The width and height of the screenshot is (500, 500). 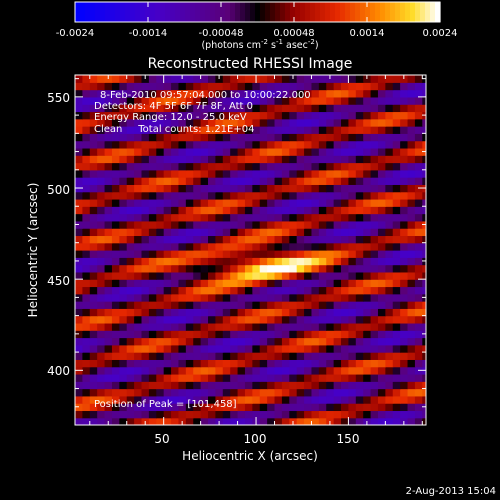 What do you see at coordinates (205, 95) in the screenshot?
I see `annotation-time-range: 8-Feb-2010 09:57:04.000 to 10:00:22.000` at bounding box center [205, 95].